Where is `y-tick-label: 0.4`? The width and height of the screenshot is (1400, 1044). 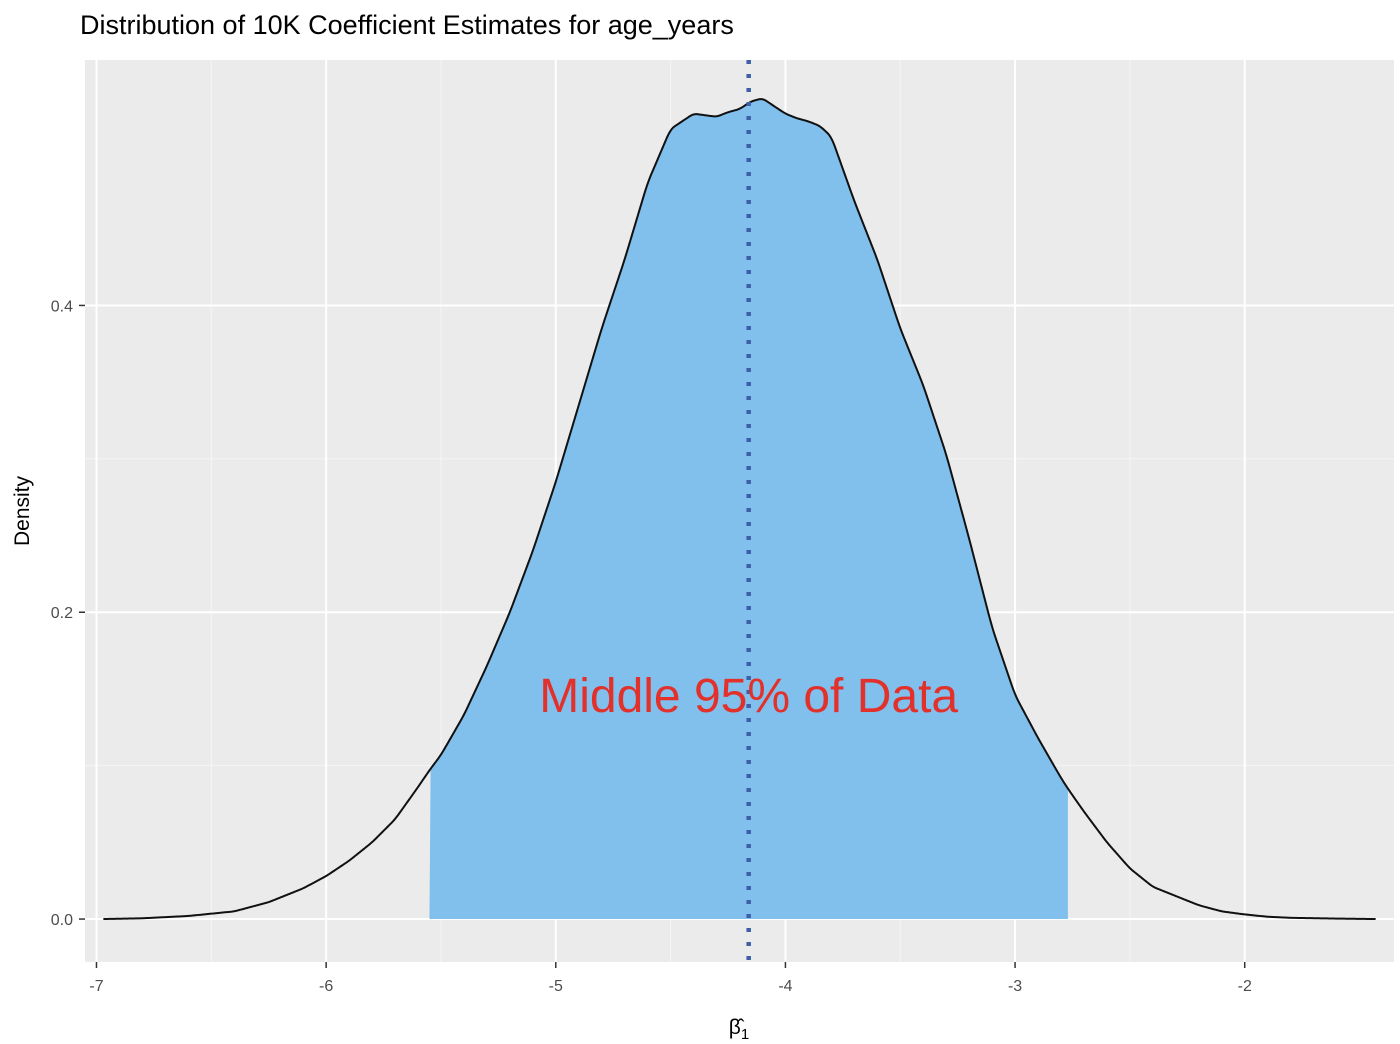
y-tick-label: 0.4 is located at coordinates (62, 306).